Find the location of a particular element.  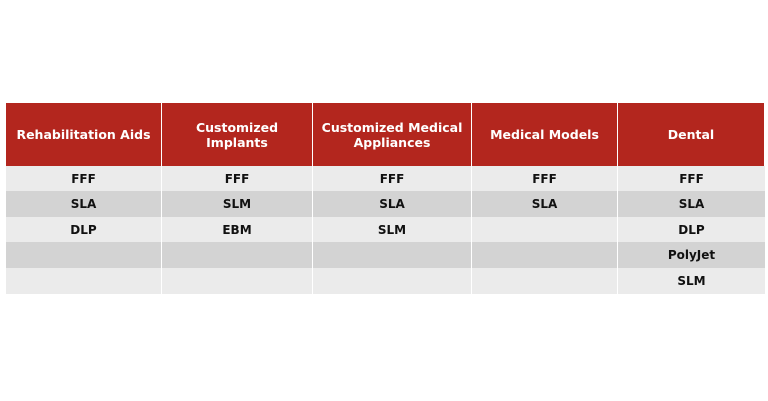

table-cell: EBM is located at coordinates (237, 229).